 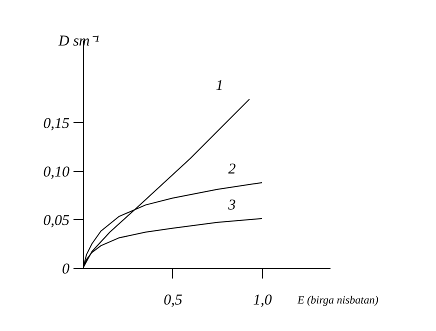 What do you see at coordinates (173, 300) in the screenshot?
I see `x-tick-label: 0,5` at bounding box center [173, 300].